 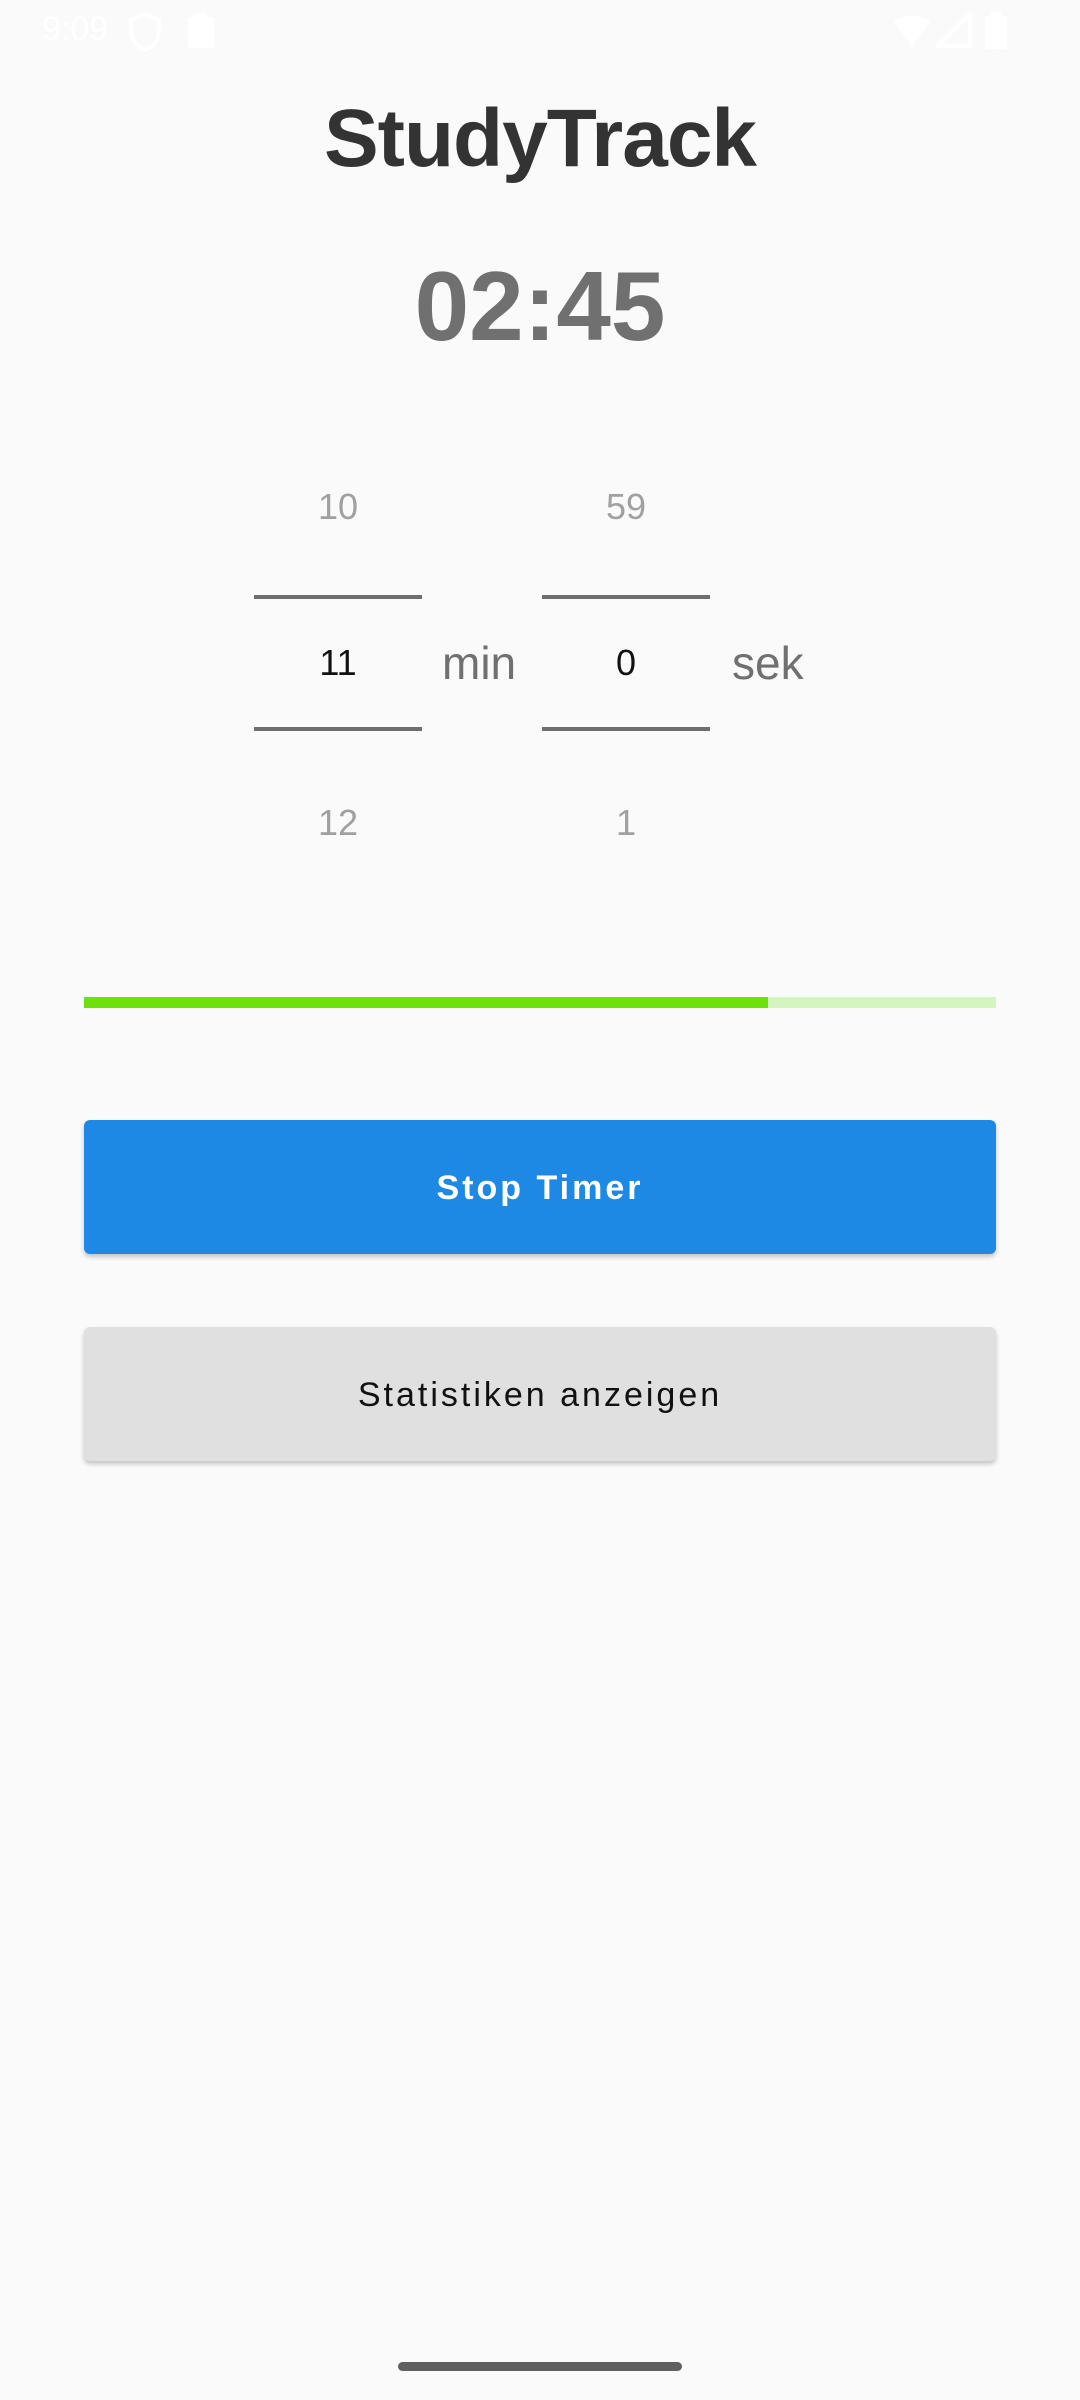 I want to click on seconds-prev-value: 59, so click(x=626, y=506).